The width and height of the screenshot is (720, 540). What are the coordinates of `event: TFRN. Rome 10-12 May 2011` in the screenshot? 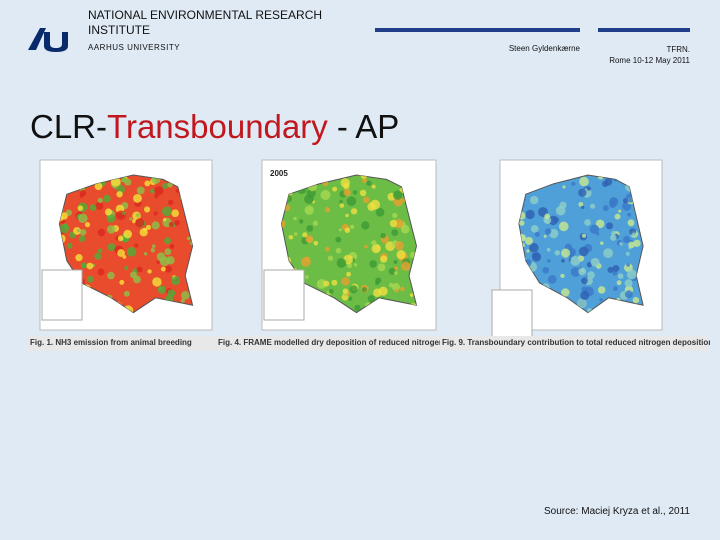 It's located at (640, 55).